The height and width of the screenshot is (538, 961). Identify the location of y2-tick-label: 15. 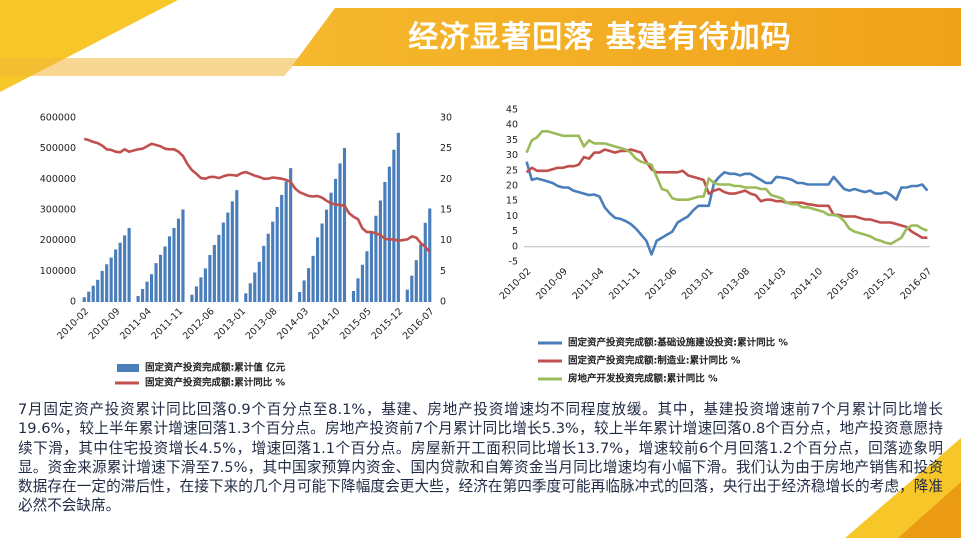
(446, 210).